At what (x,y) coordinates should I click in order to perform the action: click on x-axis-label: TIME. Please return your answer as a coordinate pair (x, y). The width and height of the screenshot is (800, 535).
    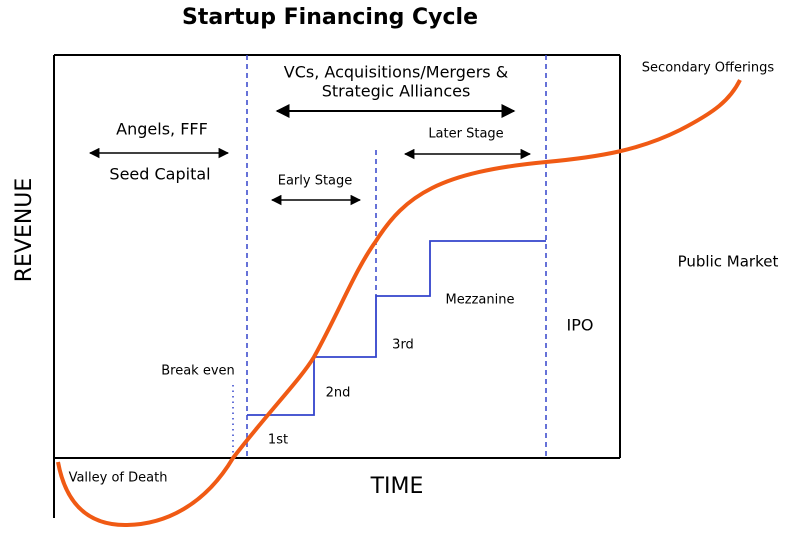
    Looking at the image, I should click on (397, 486).